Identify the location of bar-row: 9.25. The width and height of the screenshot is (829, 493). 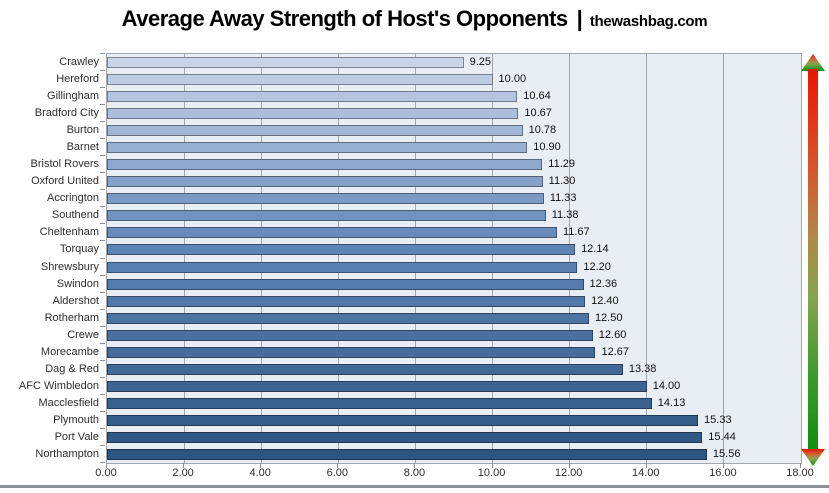
(454, 62).